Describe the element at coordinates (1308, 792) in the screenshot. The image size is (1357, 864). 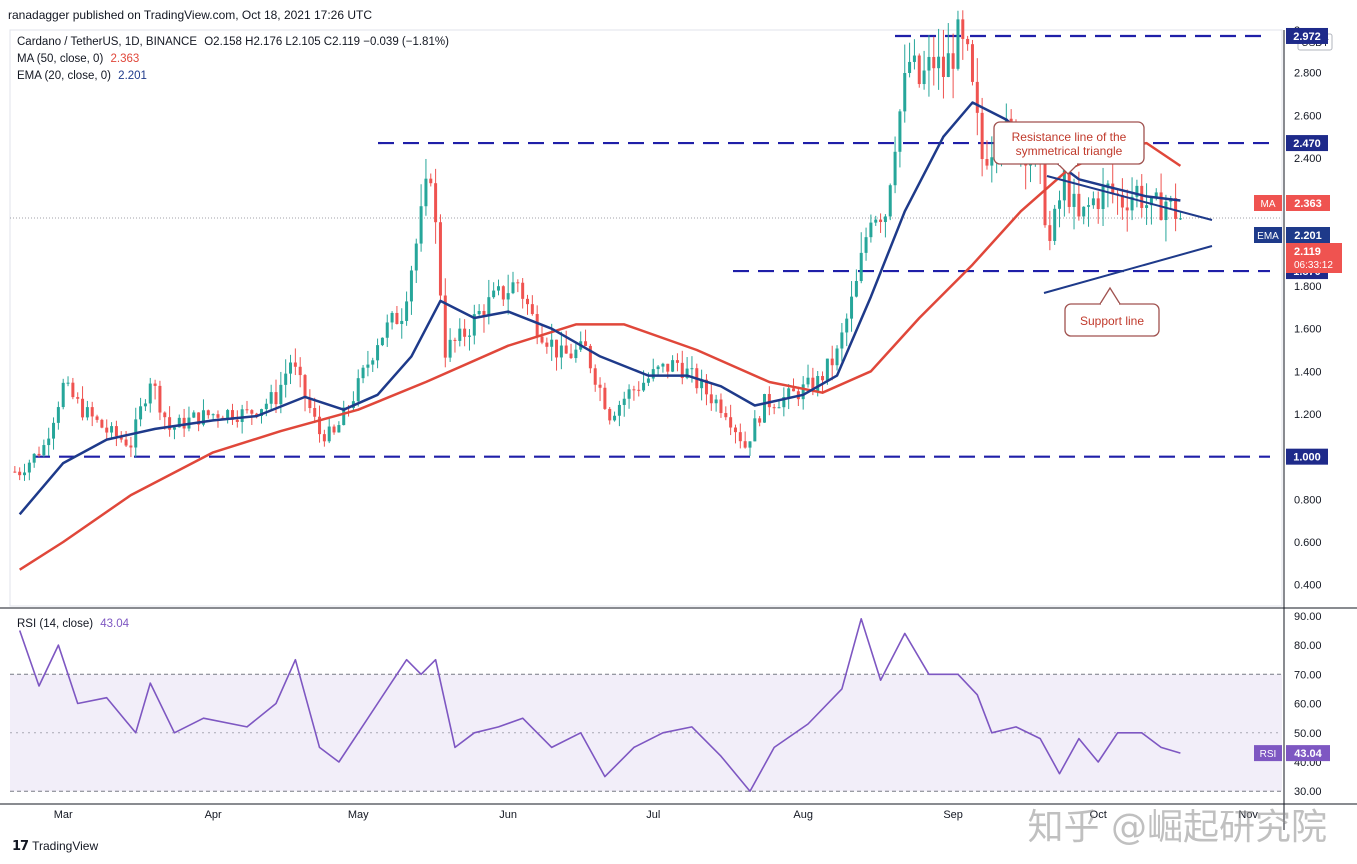
I see `rsi-tick-label: 30.00` at that location.